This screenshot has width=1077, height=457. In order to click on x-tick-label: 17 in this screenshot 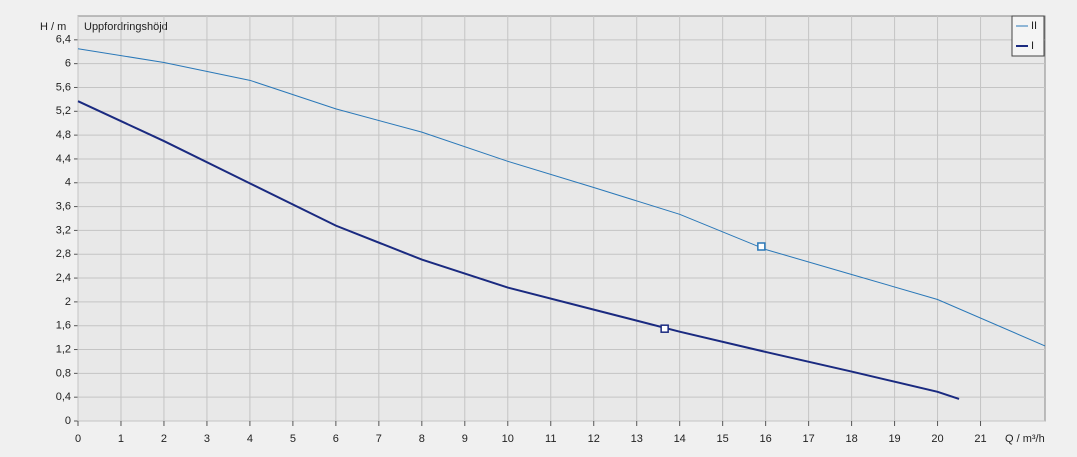, I will do `click(808, 439)`.